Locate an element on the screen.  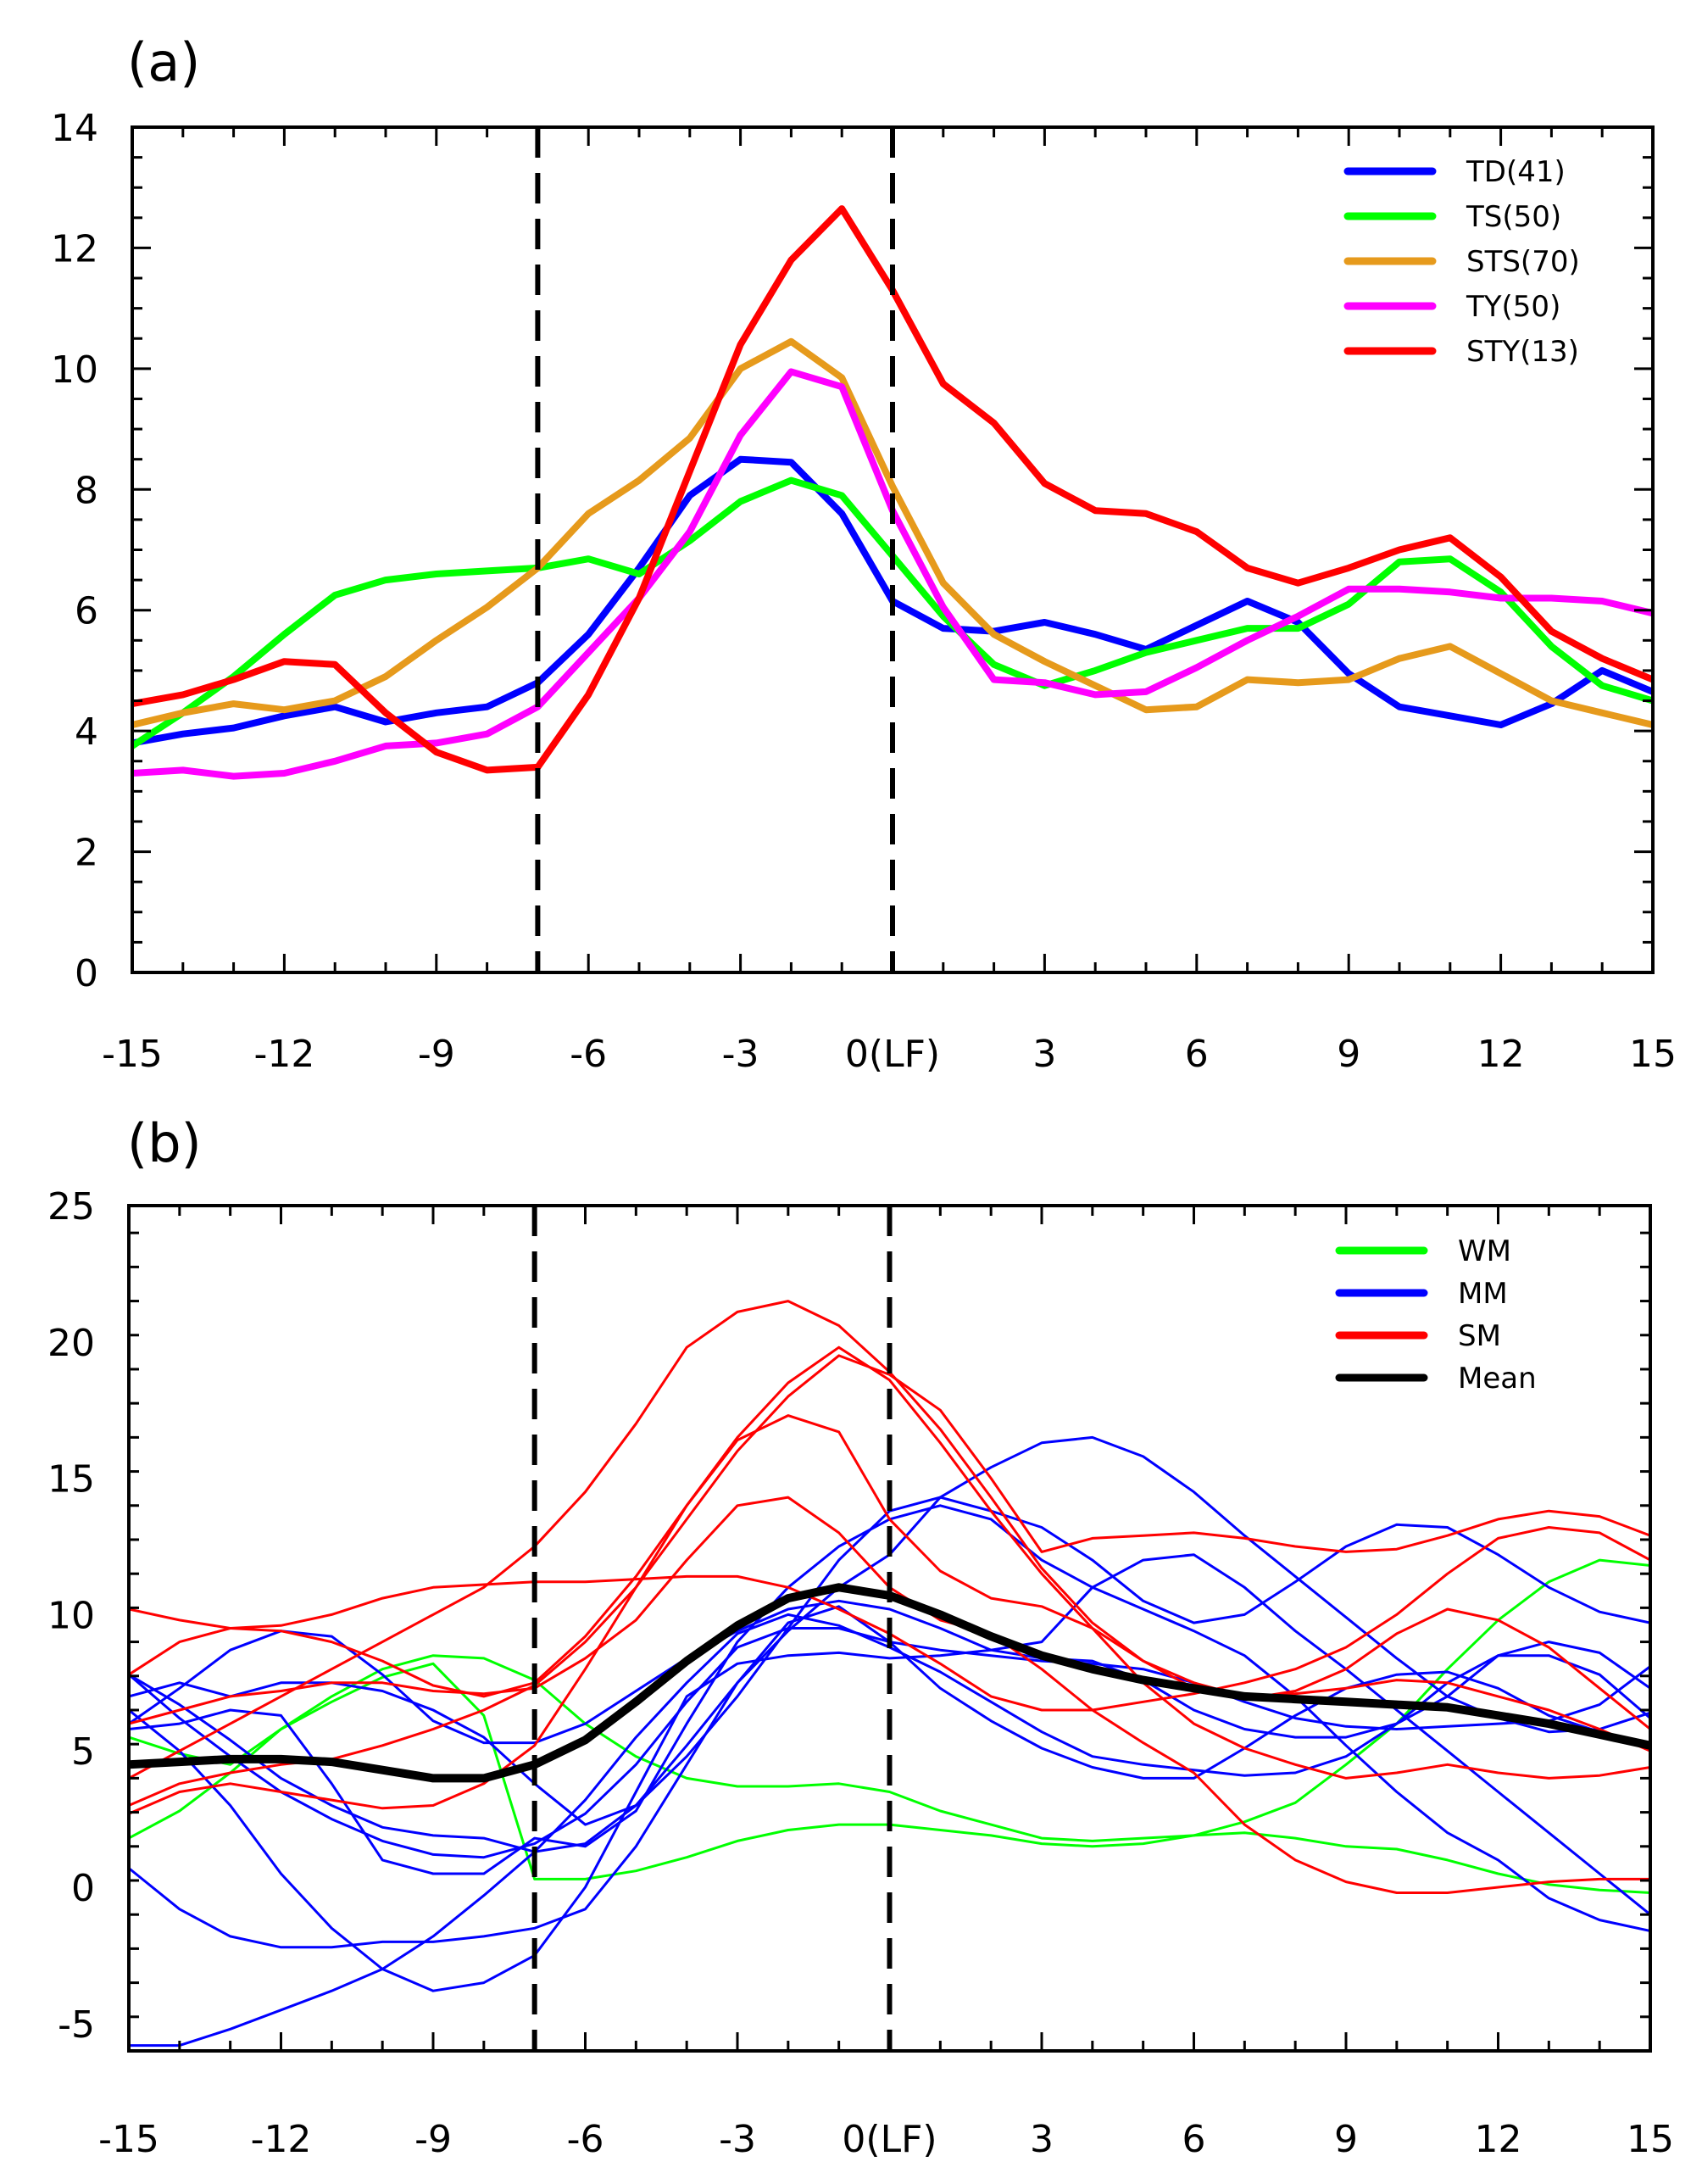
y-tick-label: 25 is located at coordinates (71, 1206).